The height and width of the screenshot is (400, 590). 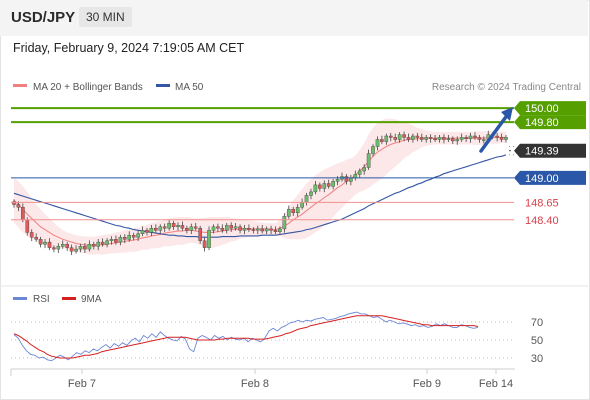 What do you see at coordinates (255, 384) in the screenshot?
I see `x-axis-tick-label: Feb 8` at bounding box center [255, 384].